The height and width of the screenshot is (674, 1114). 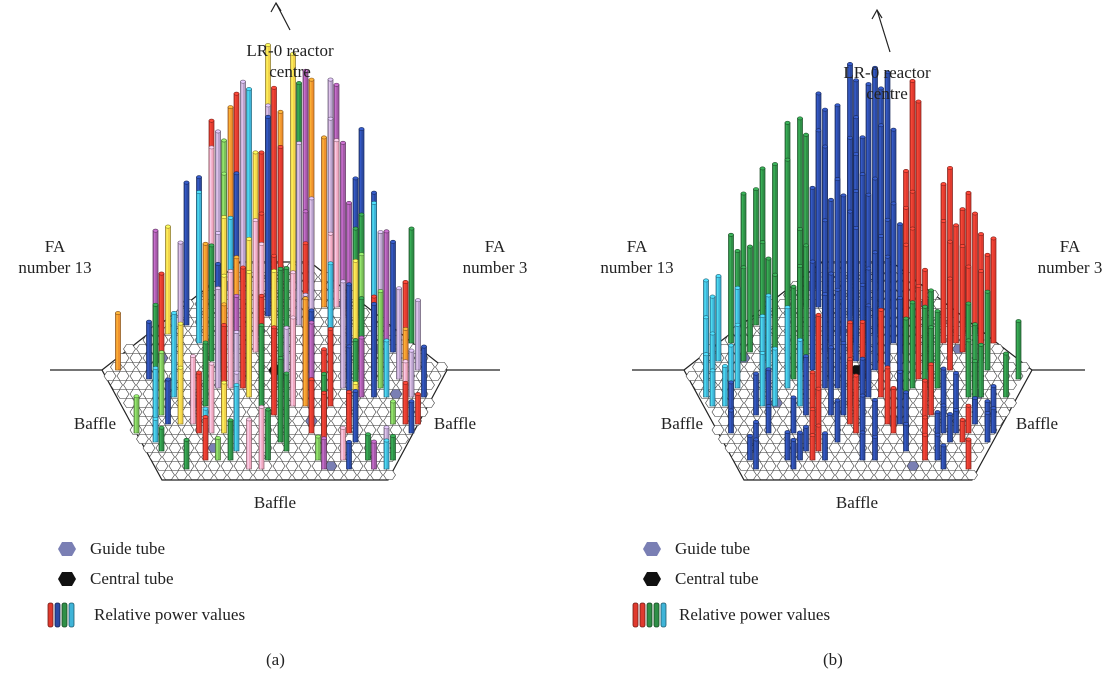 I want to click on fa-left-label: FA number 13, so click(x=55, y=257).